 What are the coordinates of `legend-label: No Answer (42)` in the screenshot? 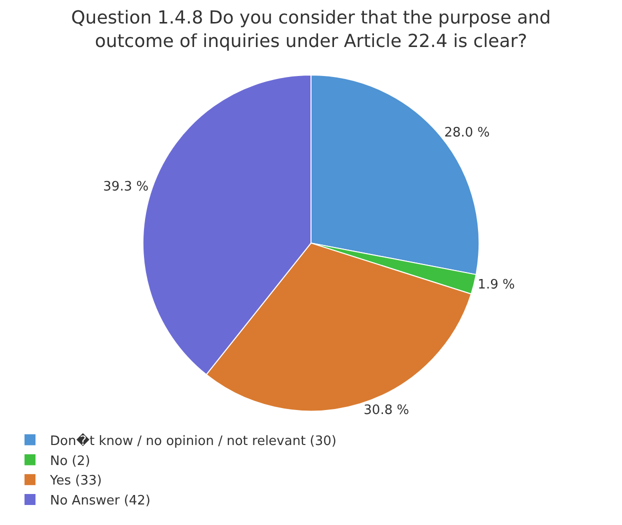 It's located at (100, 501).